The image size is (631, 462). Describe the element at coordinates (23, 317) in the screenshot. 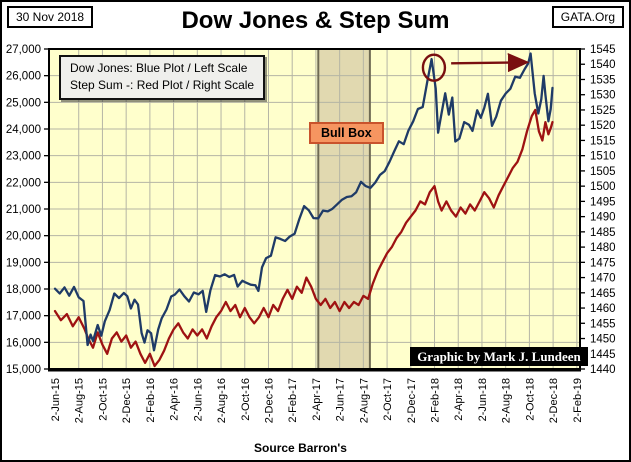

I see `y-axis-left-tick-label: 17,000` at that location.